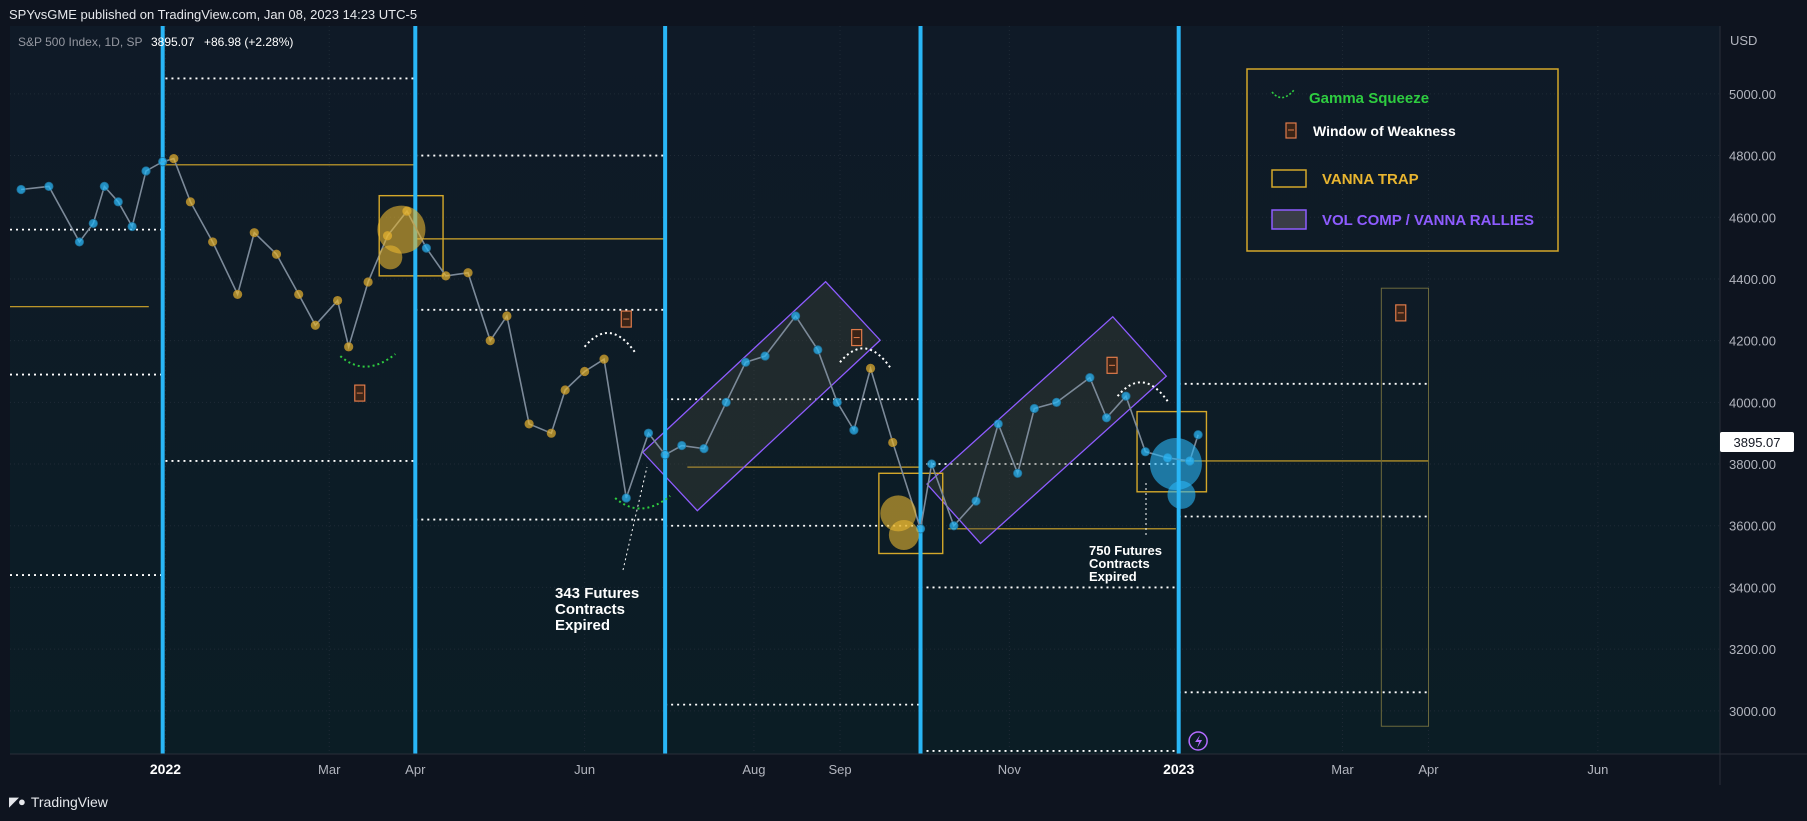  Describe the element at coordinates (1752, 649) in the screenshot. I see `y-tick-label: 3200.00` at that location.